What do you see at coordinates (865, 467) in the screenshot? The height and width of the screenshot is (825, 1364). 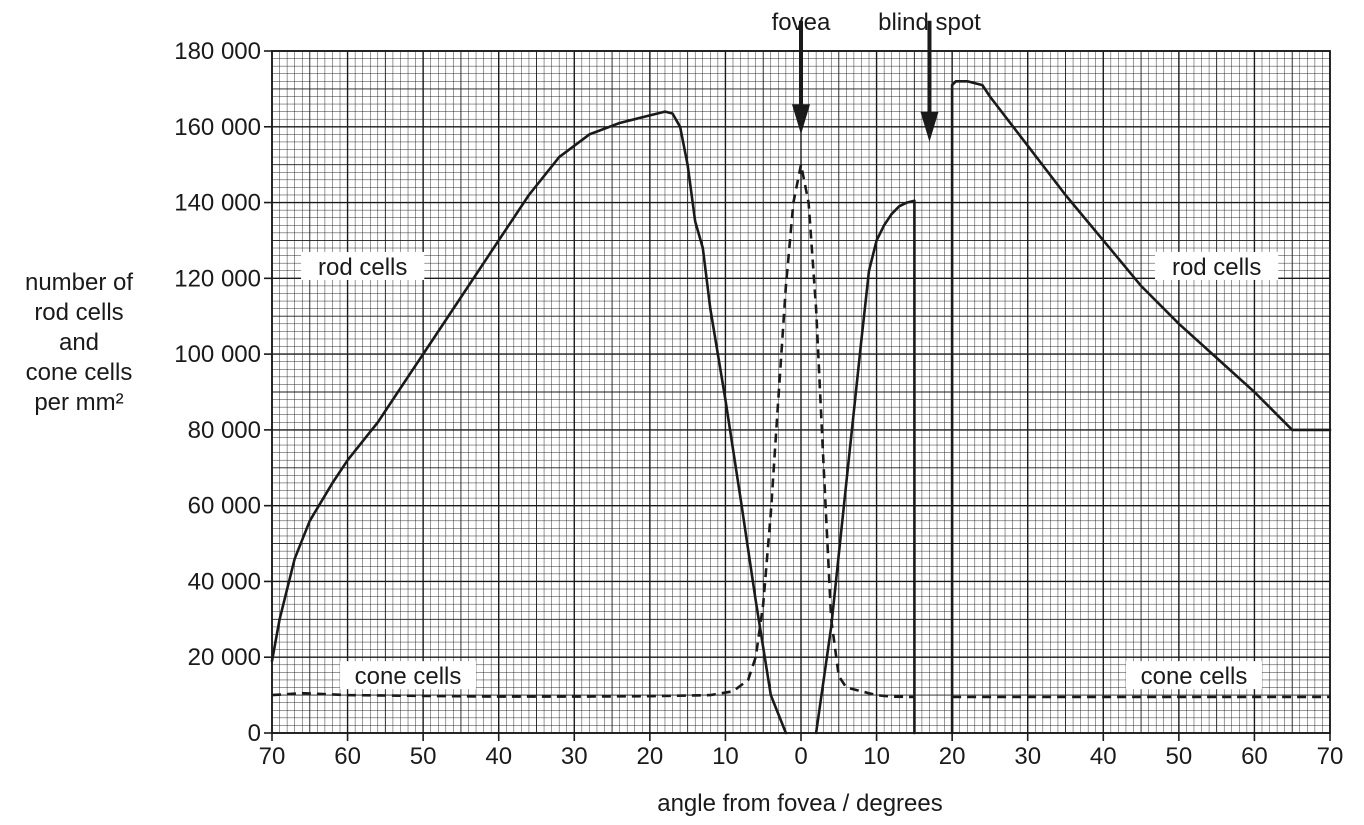 I see `rod-cells-curve` at bounding box center [865, 467].